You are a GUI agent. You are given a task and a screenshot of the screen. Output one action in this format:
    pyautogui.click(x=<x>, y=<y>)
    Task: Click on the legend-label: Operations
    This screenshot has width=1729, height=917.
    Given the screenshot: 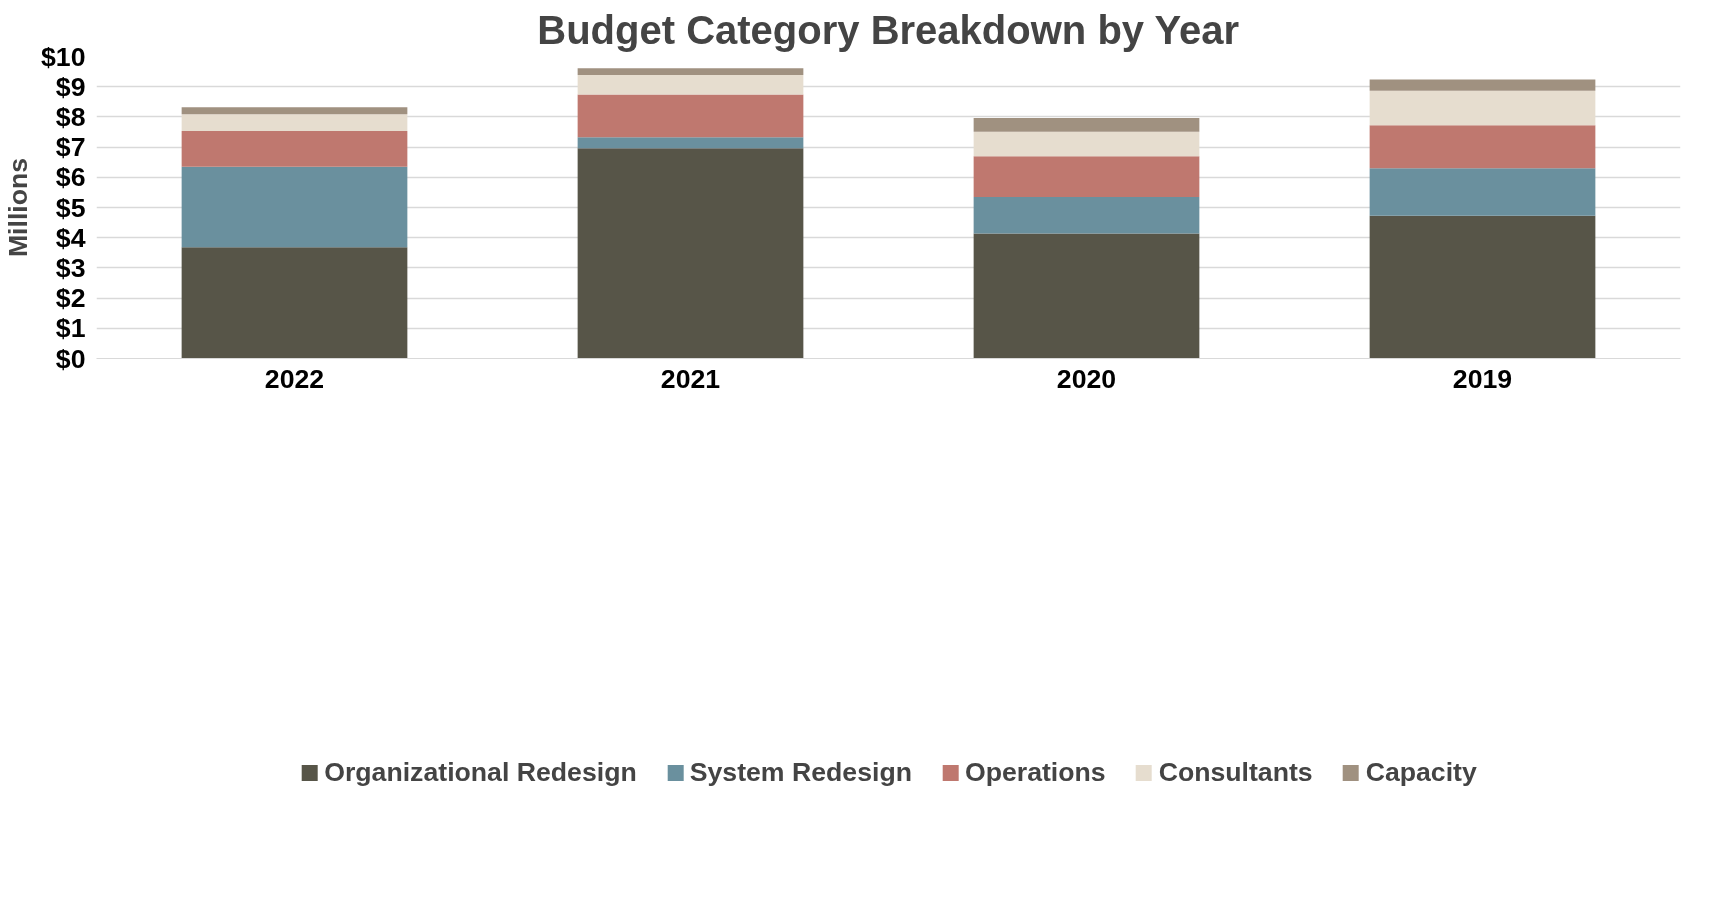 What is the action you would take?
    pyautogui.click(x=1035, y=772)
    